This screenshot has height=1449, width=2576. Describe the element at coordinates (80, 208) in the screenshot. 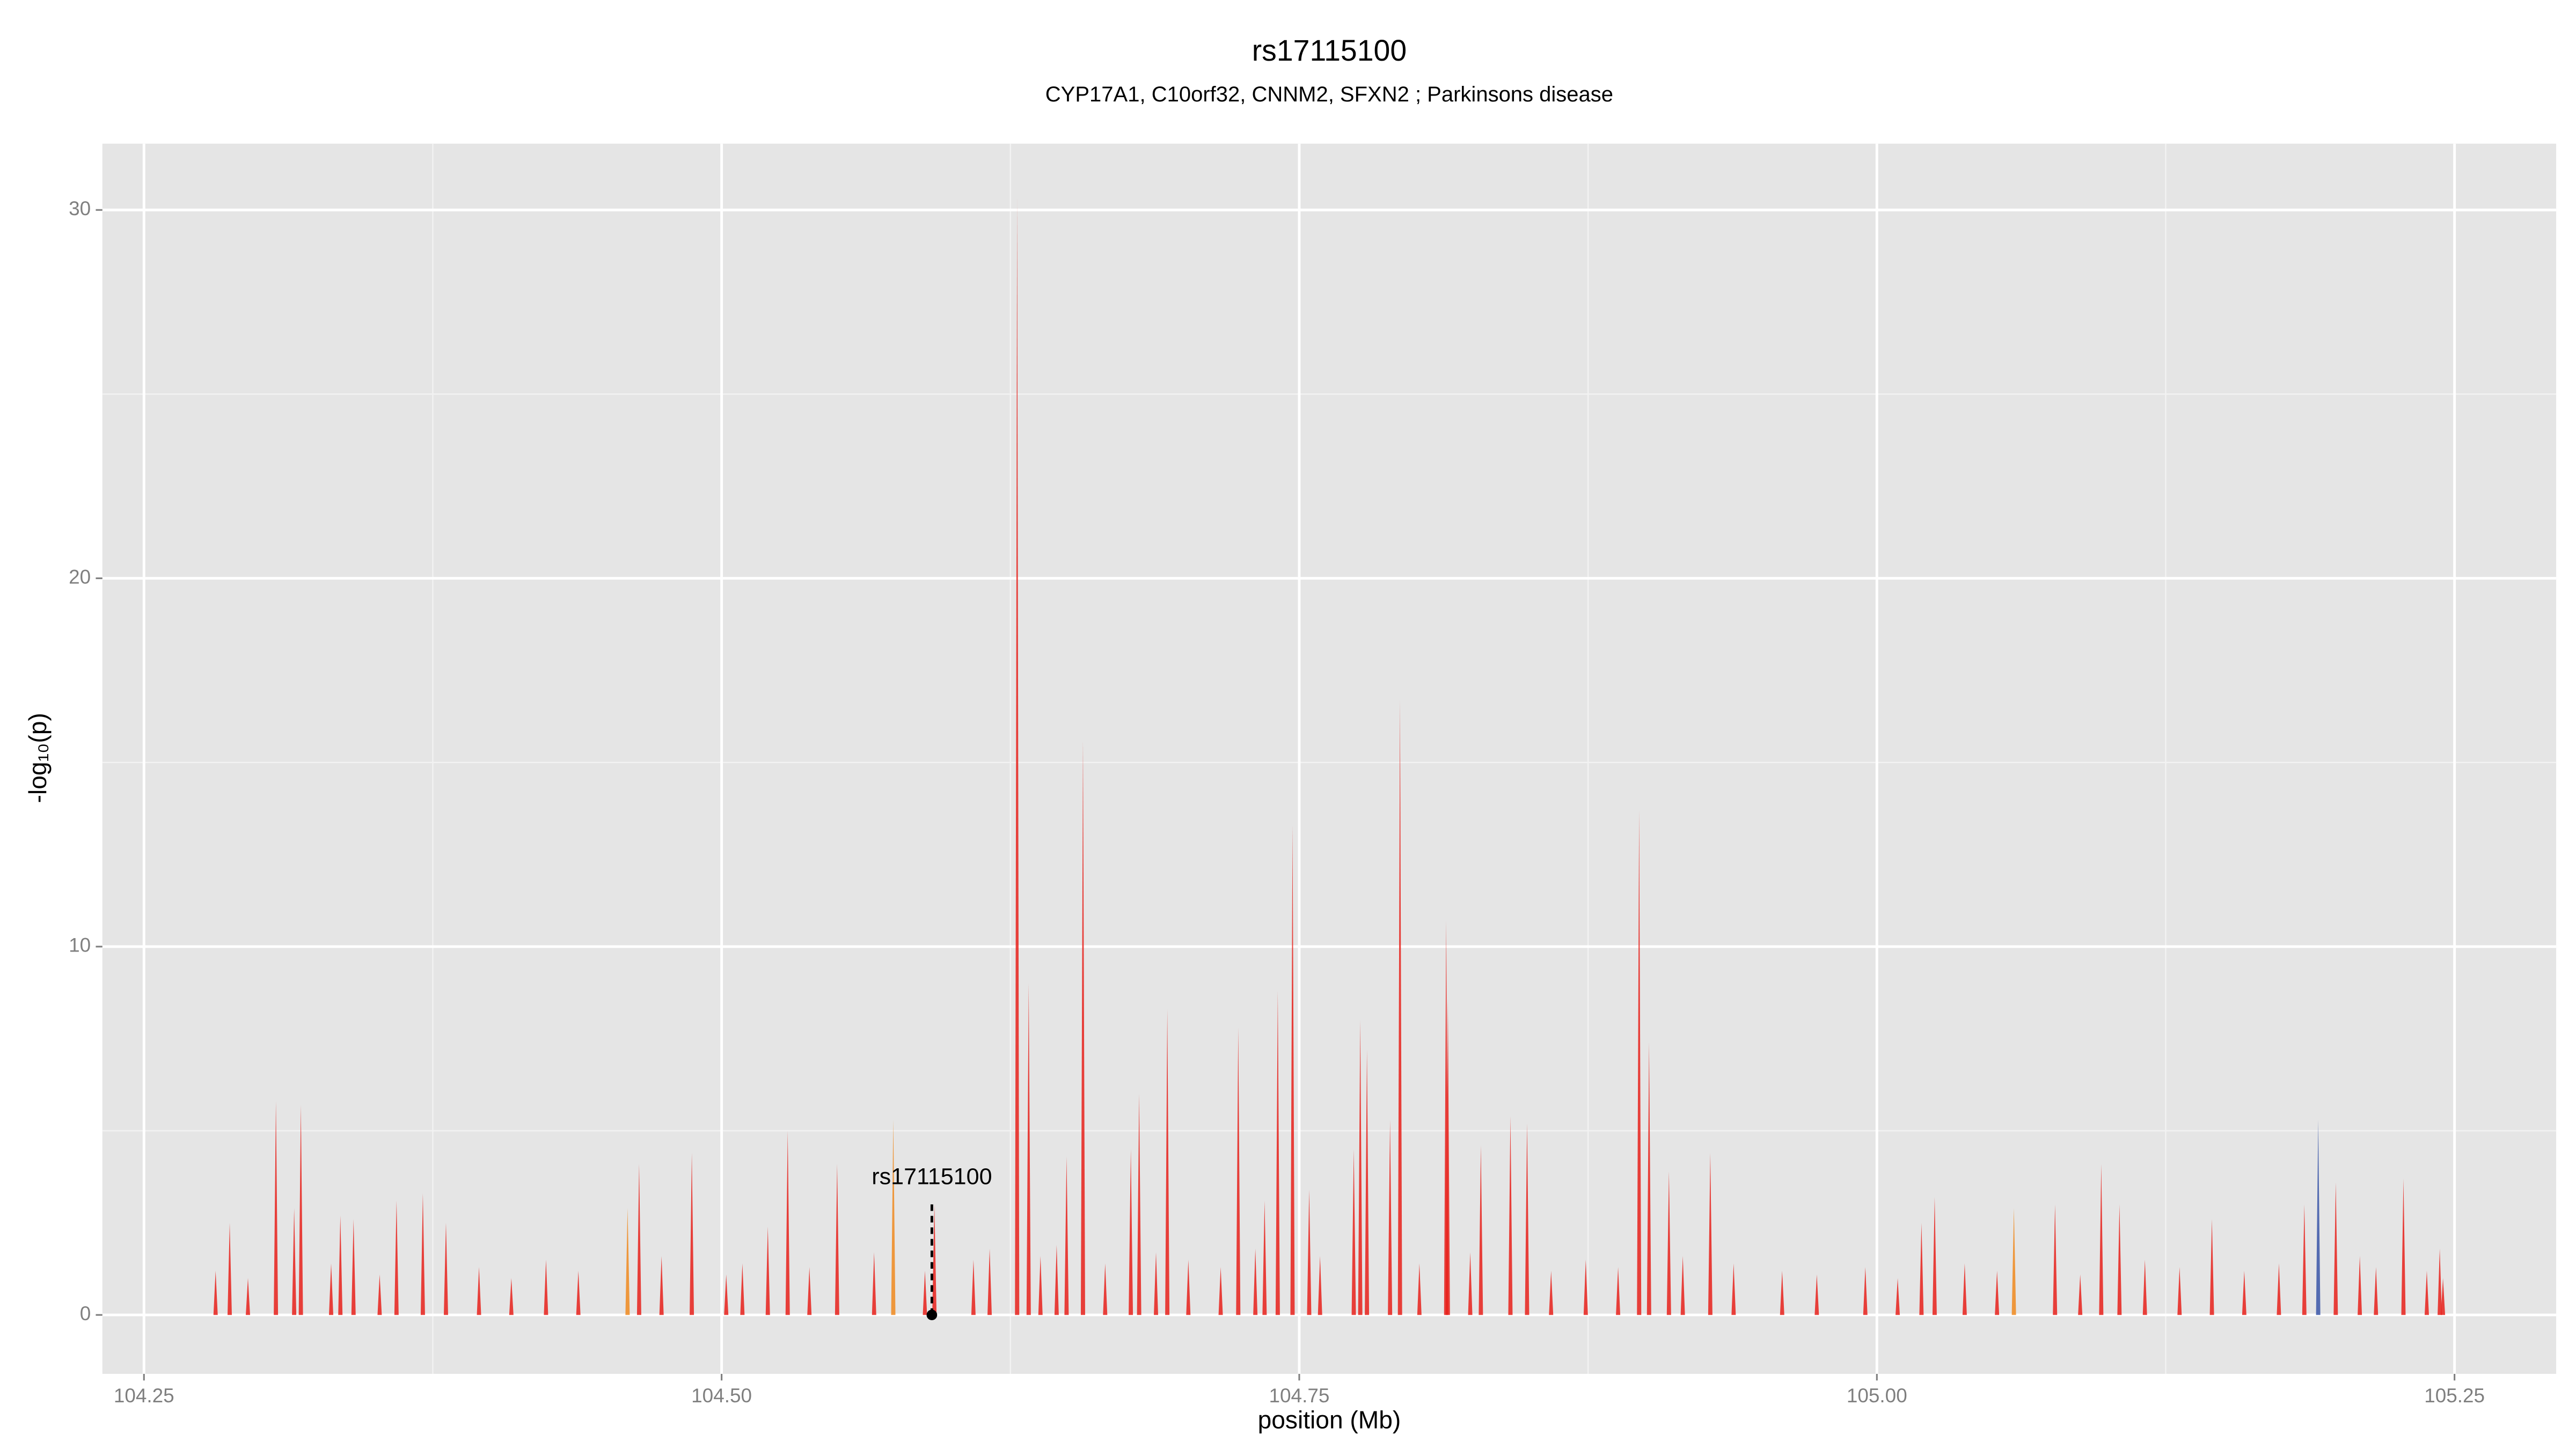

I see `y-tick-label: 30` at that location.